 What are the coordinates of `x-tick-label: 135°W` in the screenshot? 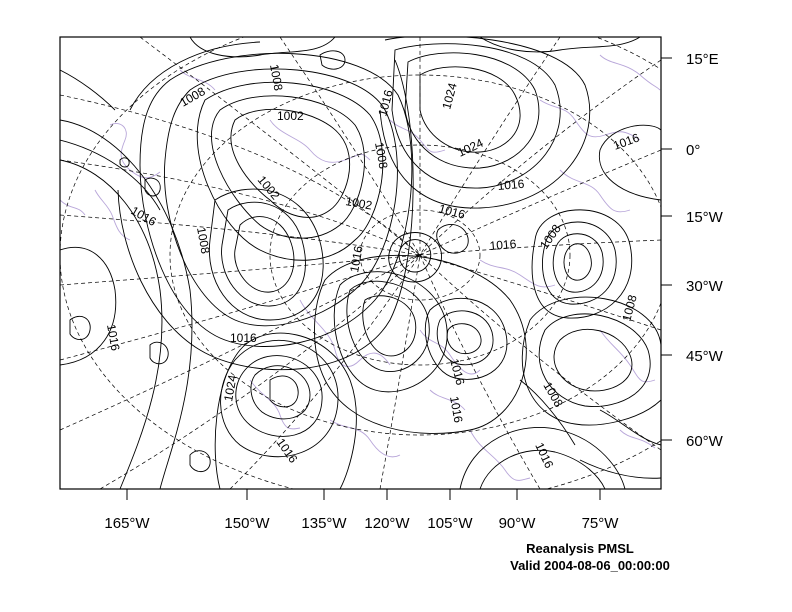 It's located at (324, 523).